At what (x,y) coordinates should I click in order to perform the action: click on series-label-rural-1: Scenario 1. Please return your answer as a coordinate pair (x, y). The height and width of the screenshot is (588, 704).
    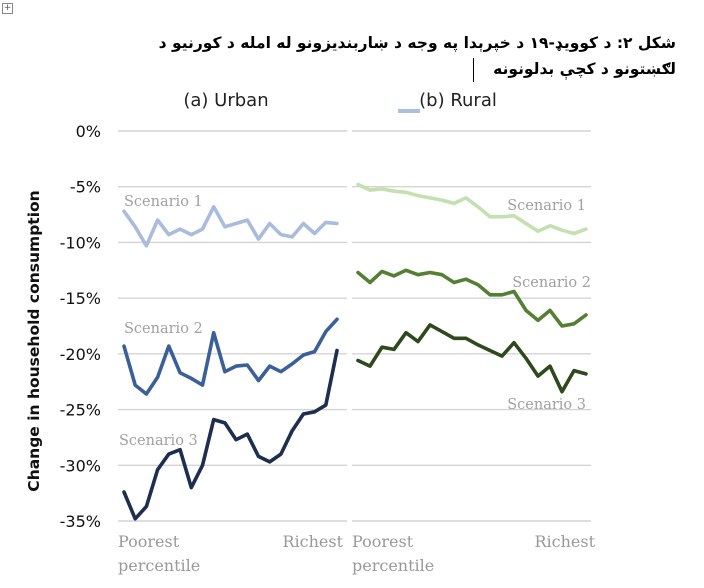
    Looking at the image, I should click on (546, 206).